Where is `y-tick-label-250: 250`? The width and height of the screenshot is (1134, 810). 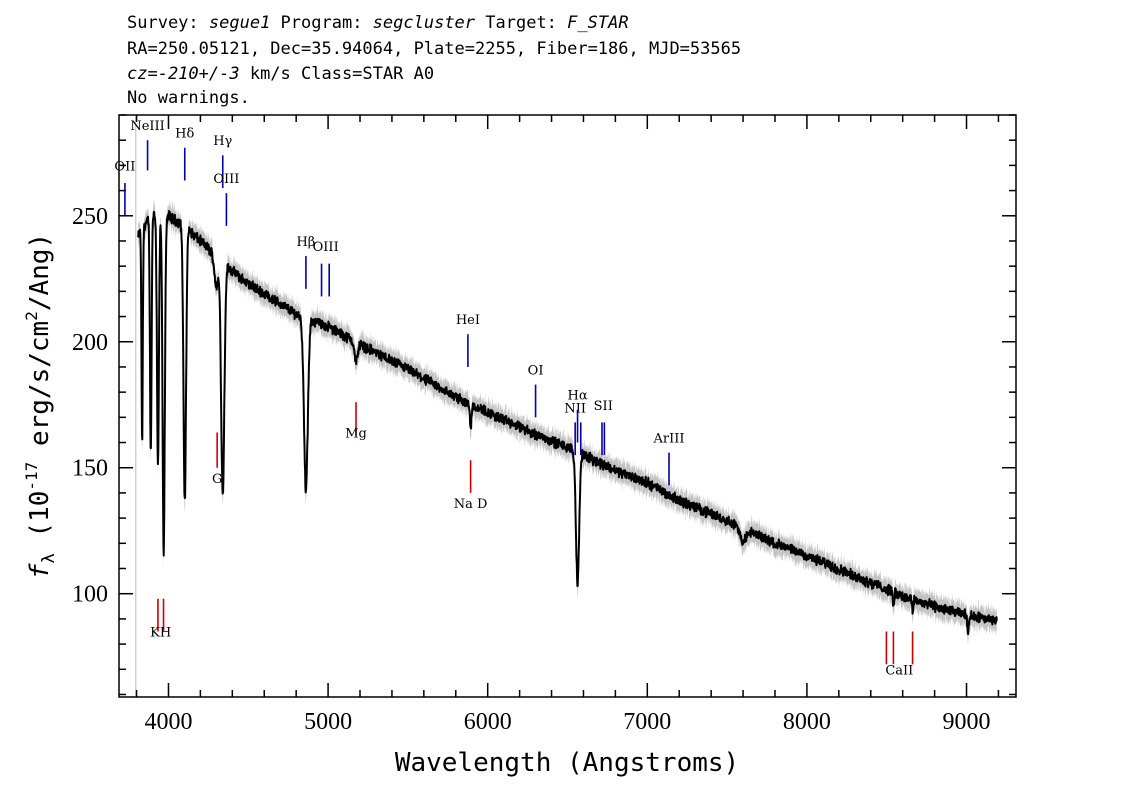
y-tick-label-250: 250 is located at coordinates (90, 217).